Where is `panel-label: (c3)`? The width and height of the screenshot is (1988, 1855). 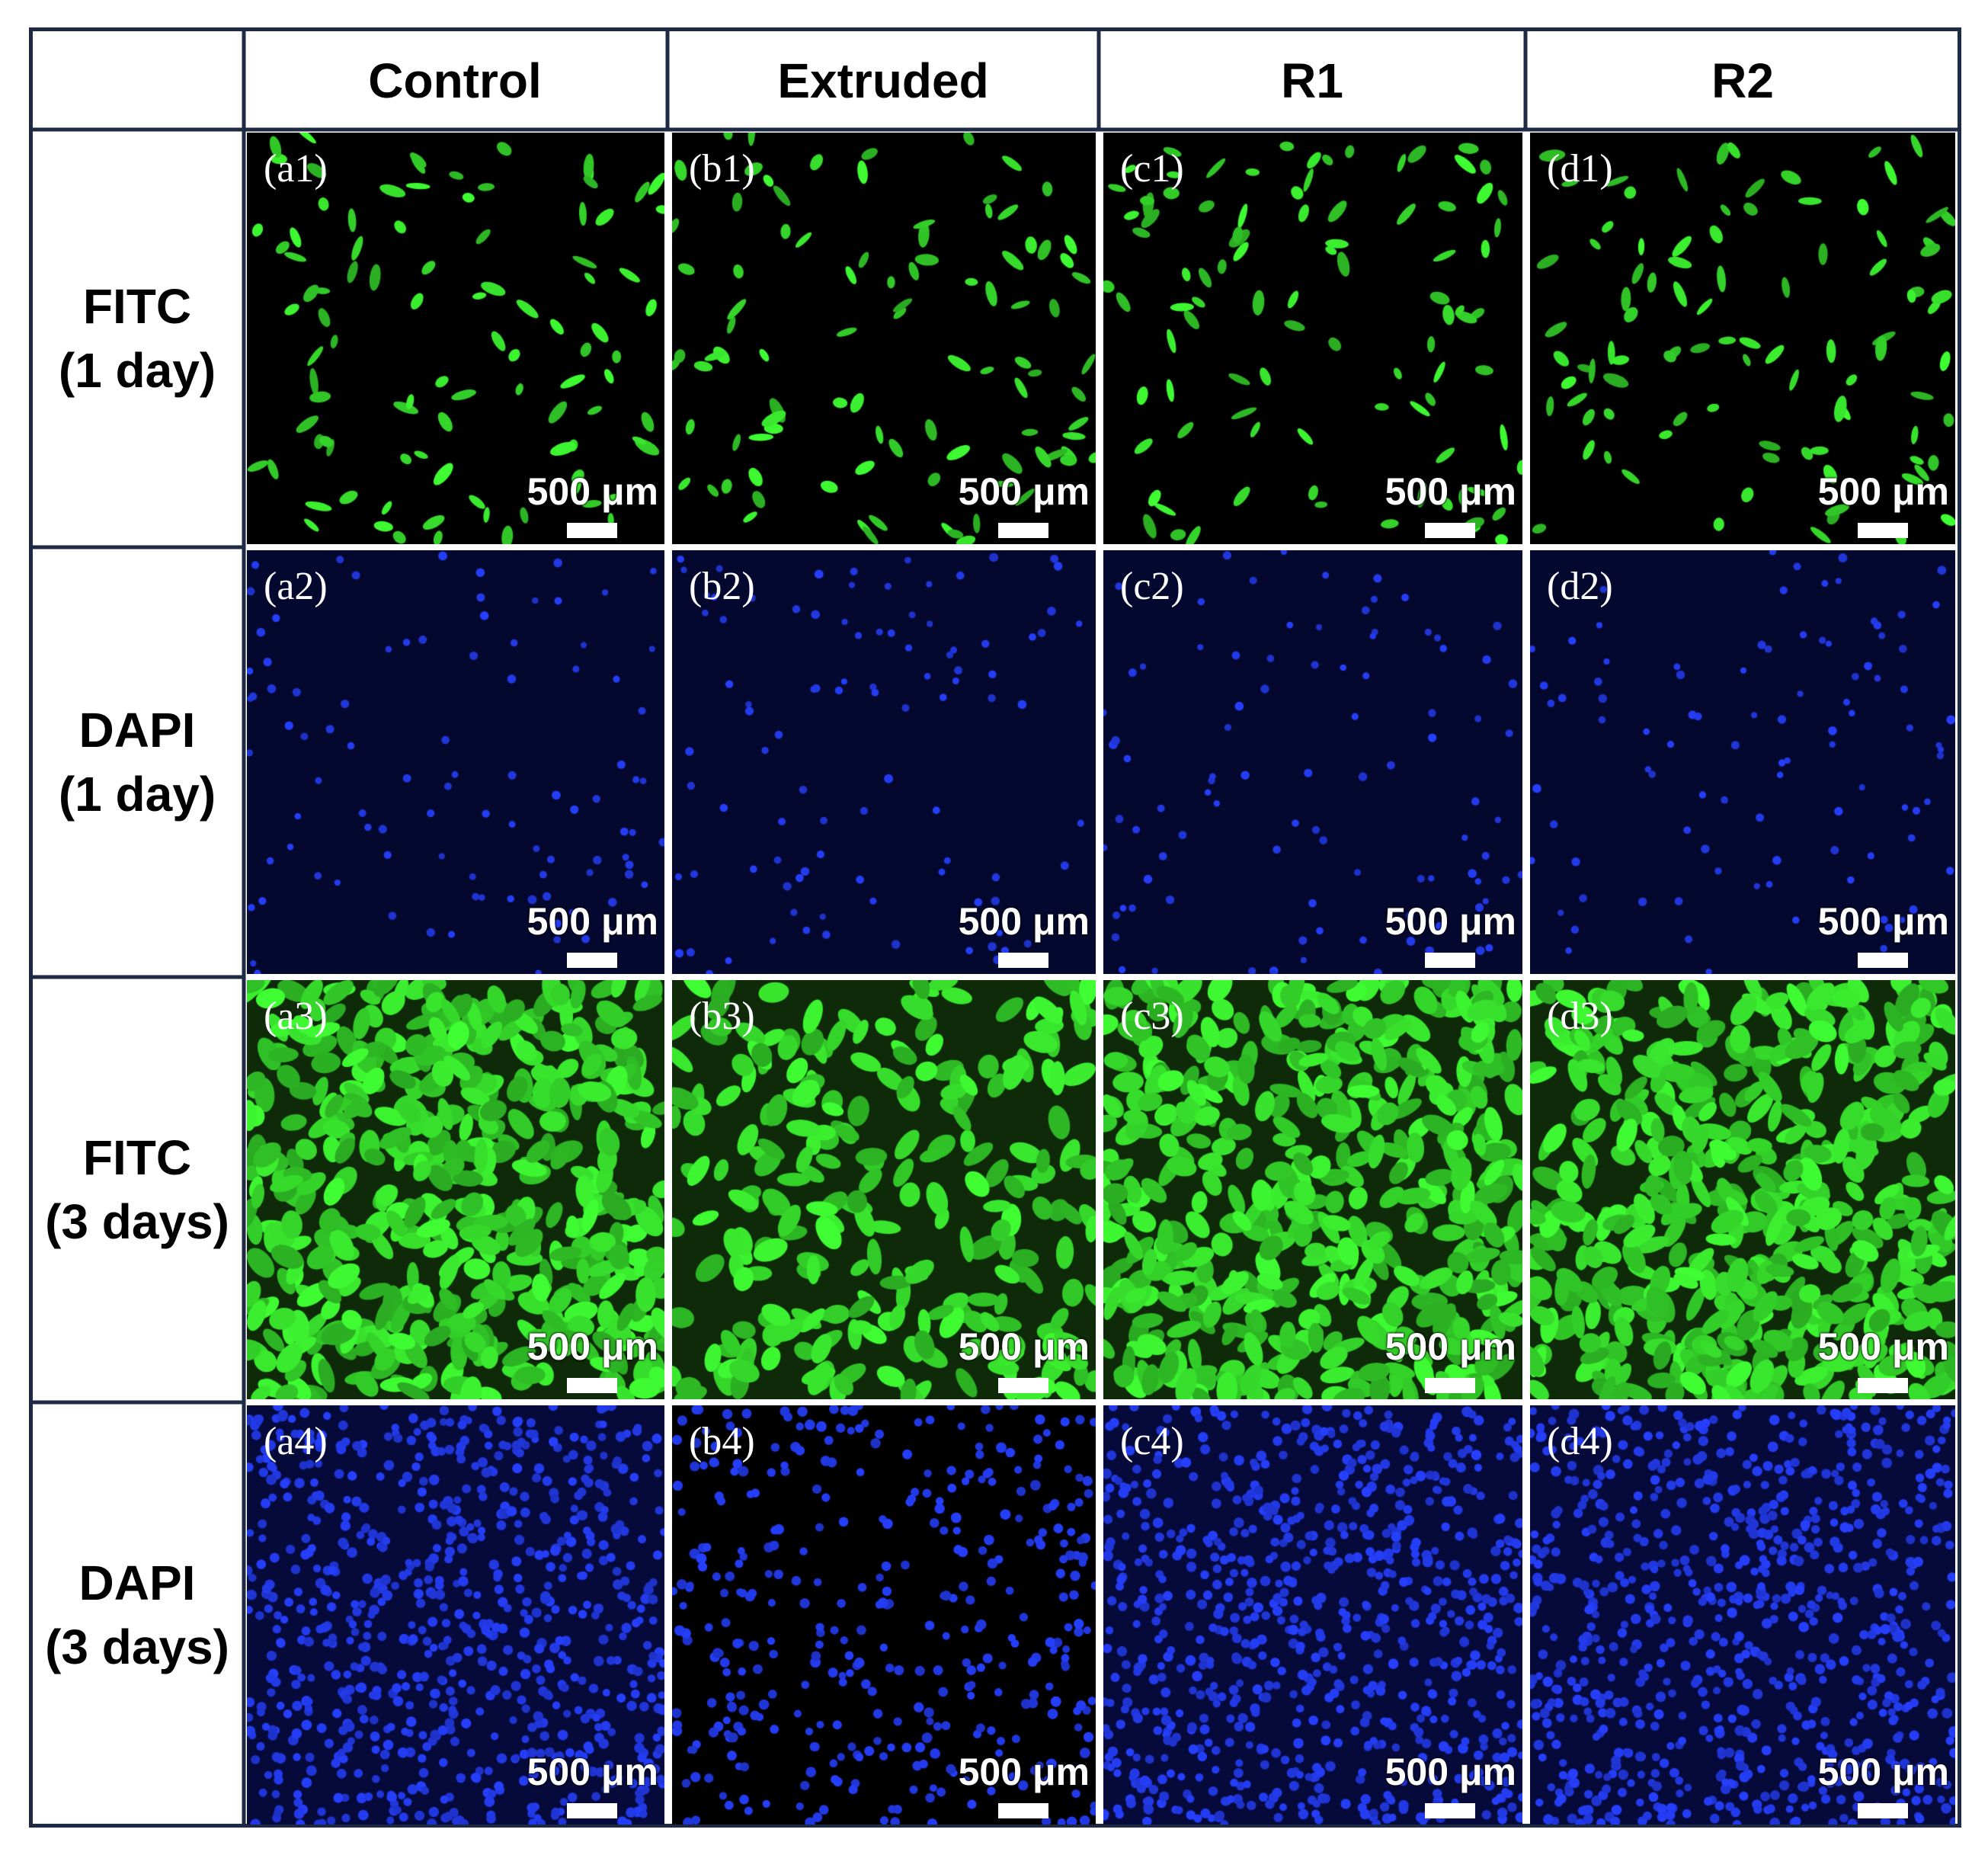 panel-label: (c3) is located at coordinates (1152, 1017).